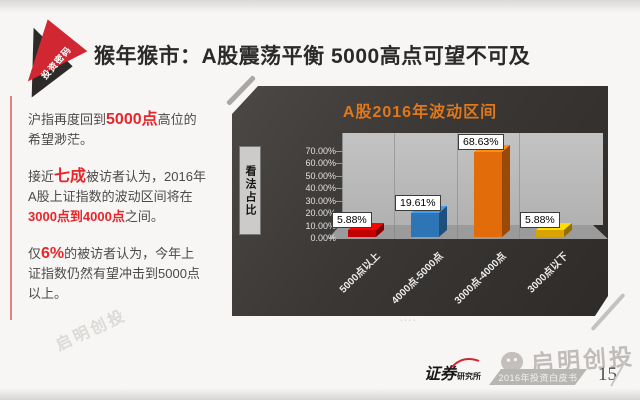 The height and width of the screenshot is (400, 640). Describe the element at coordinates (320, 175) in the screenshot. I see `y-axis-tick-label: 50.00%` at that location.